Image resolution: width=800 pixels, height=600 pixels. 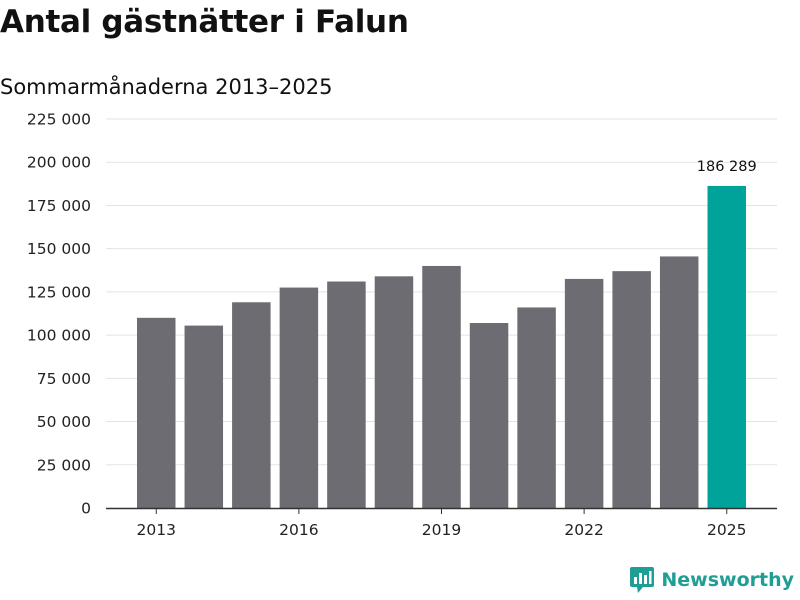 What do you see at coordinates (298, 530) in the screenshot?
I see `x-tick-label: 2016` at bounding box center [298, 530].